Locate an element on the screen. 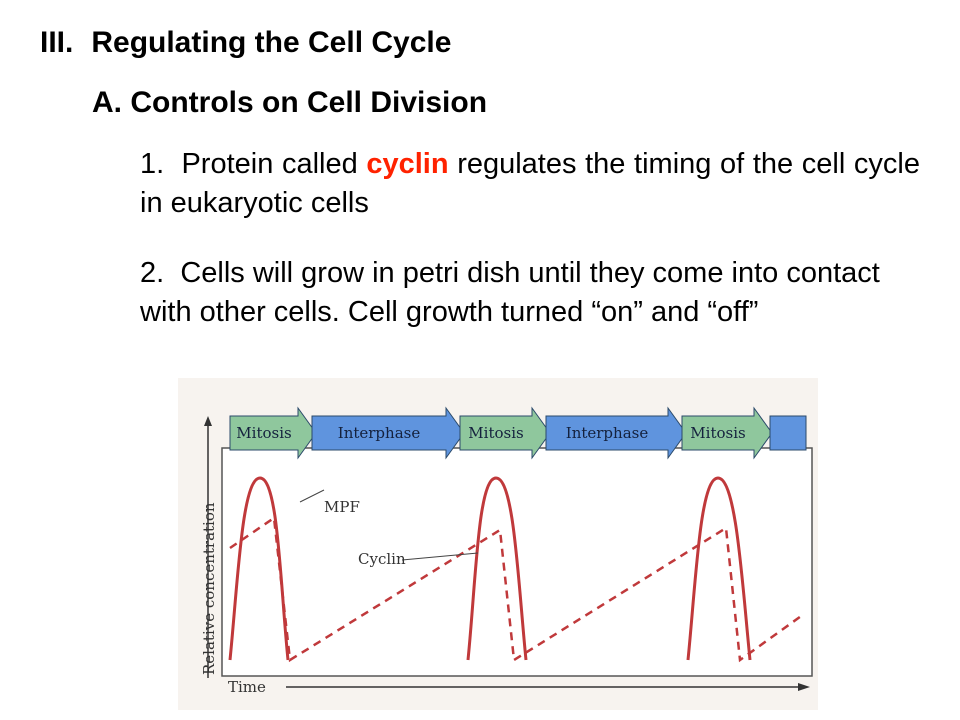 The height and width of the screenshot is (720, 960). cyclin-curve is located at coordinates (517, 589).